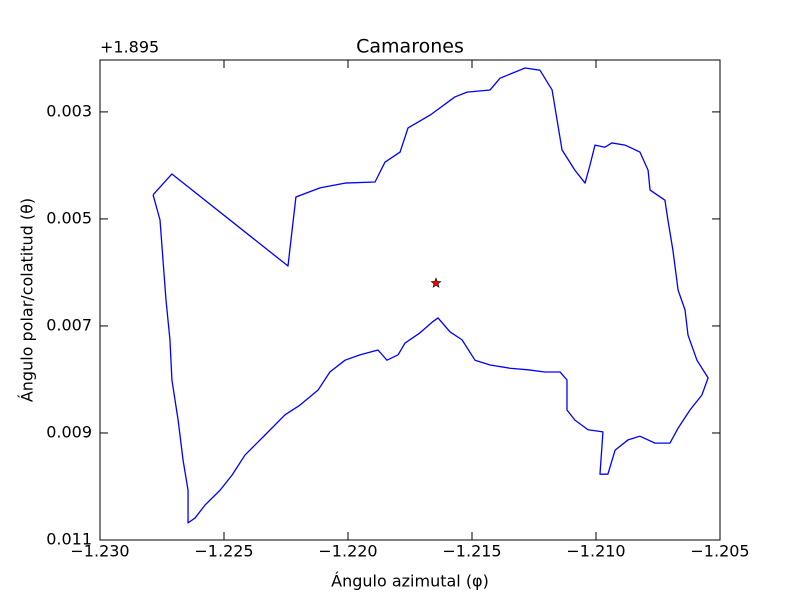 The width and height of the screenshot is (800, 600). I want to click on x-tick-label: −1.220, so click(347, 551).